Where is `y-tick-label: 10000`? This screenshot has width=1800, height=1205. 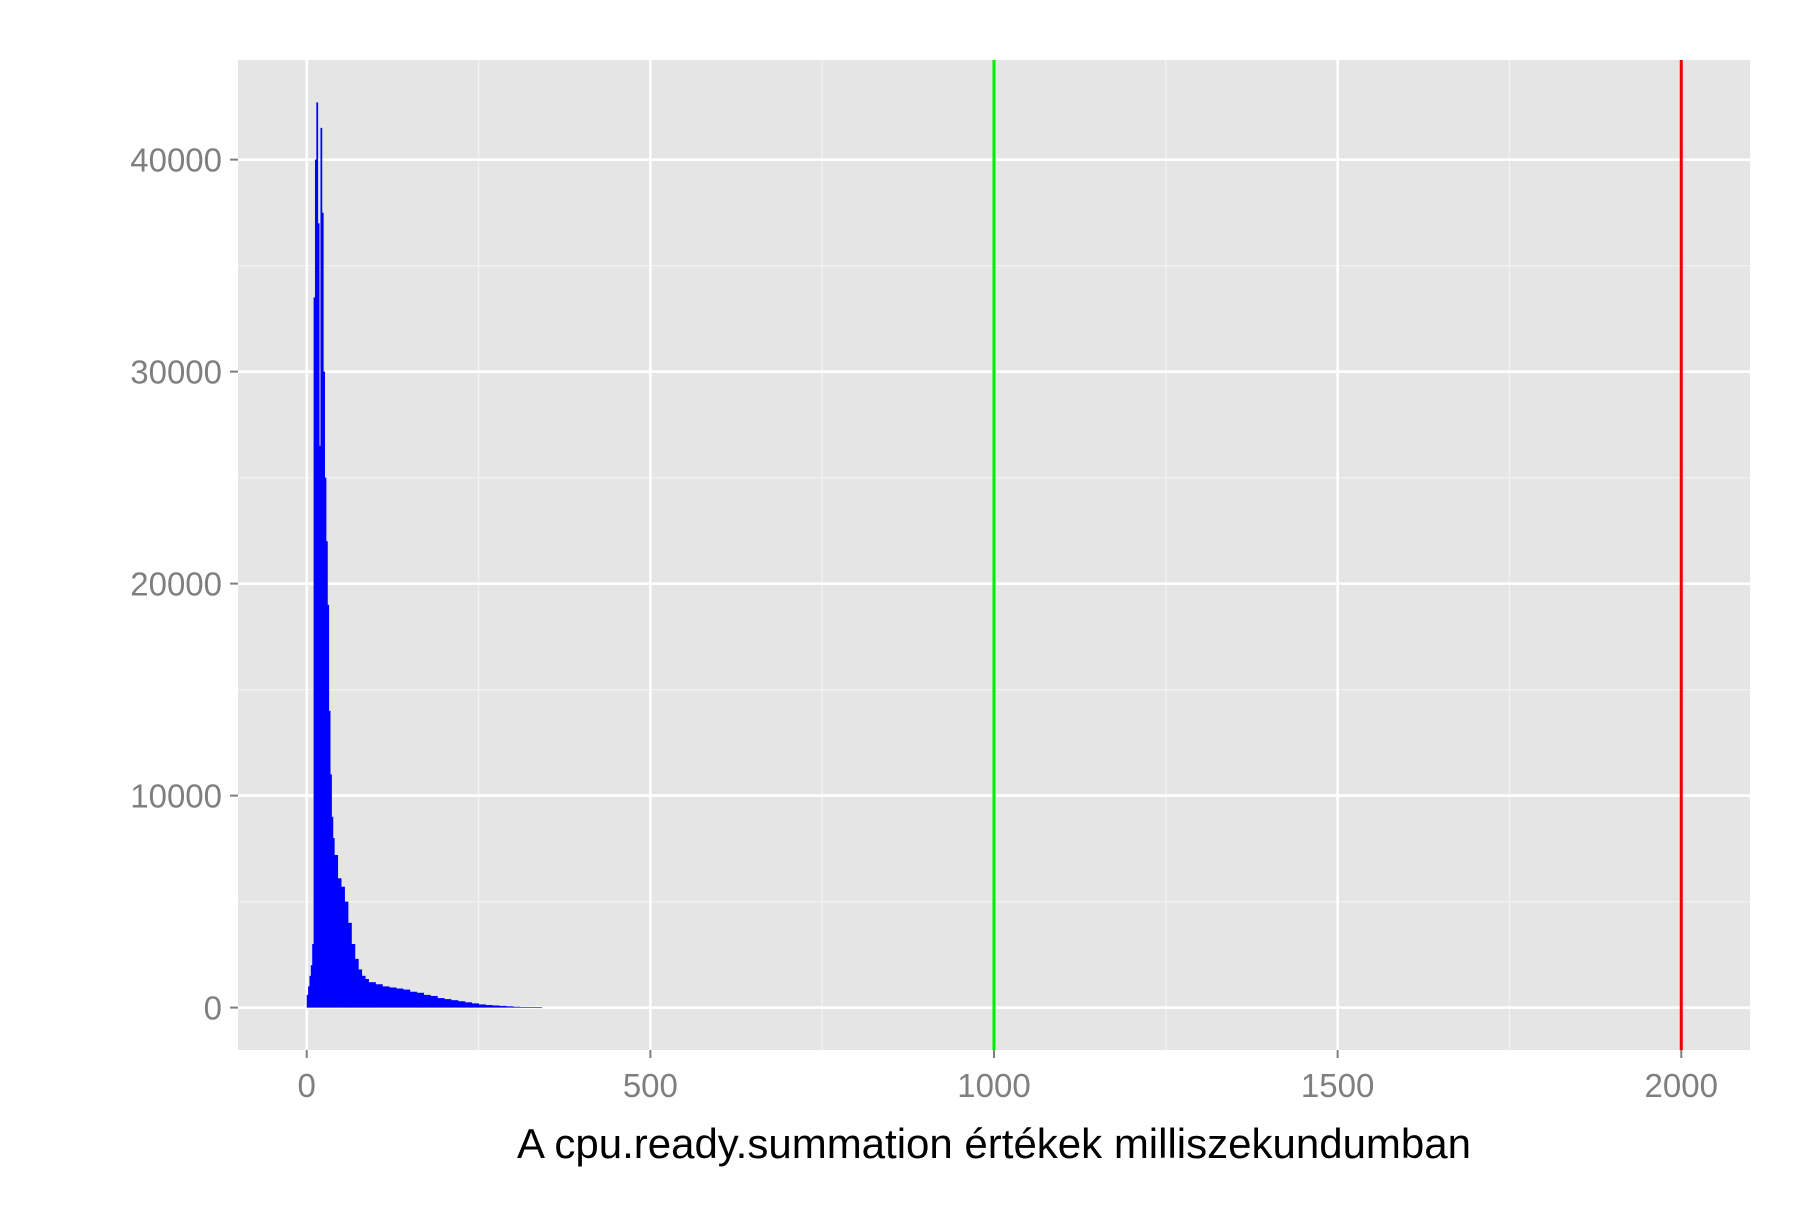 y-tick-label: 10000 is located at coordinates (176, 796).